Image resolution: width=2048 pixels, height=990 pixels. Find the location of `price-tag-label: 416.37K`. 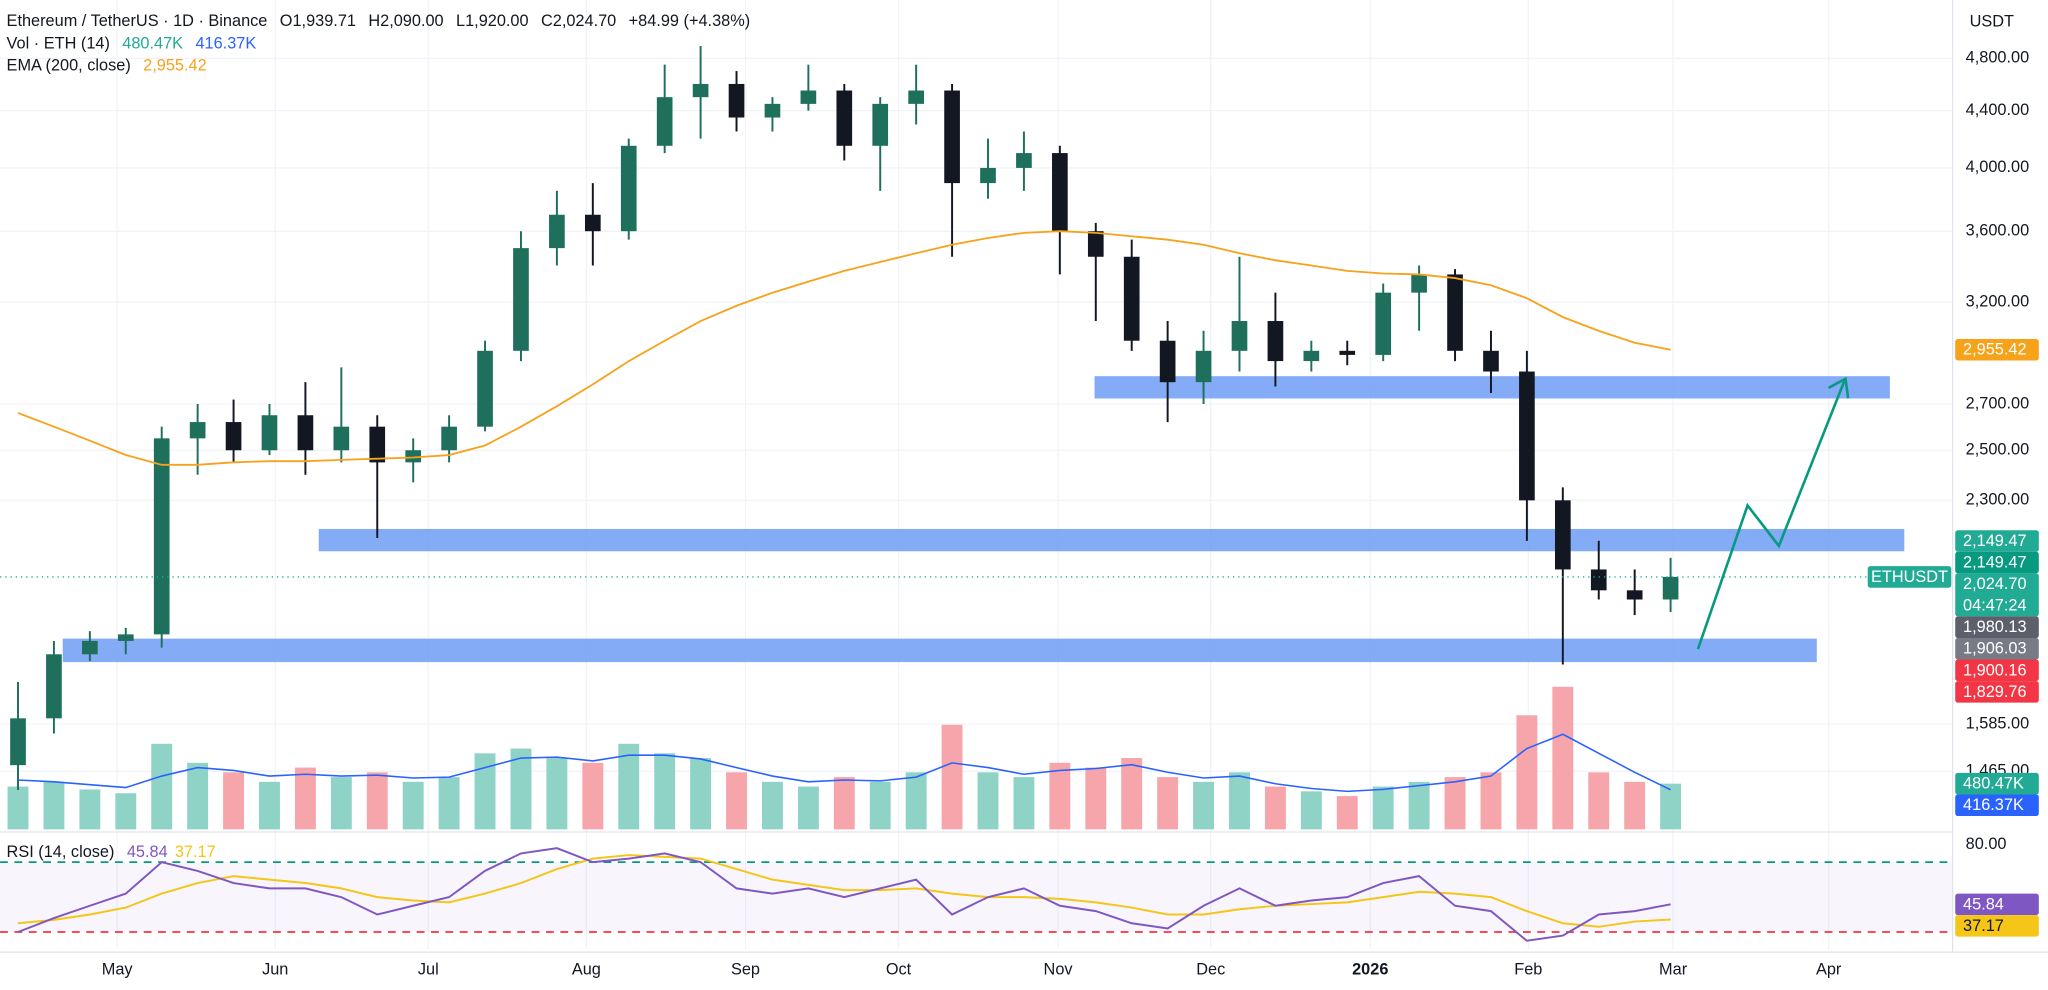

price-tag-label: 416.37K is located at coordinates (1993, 805).